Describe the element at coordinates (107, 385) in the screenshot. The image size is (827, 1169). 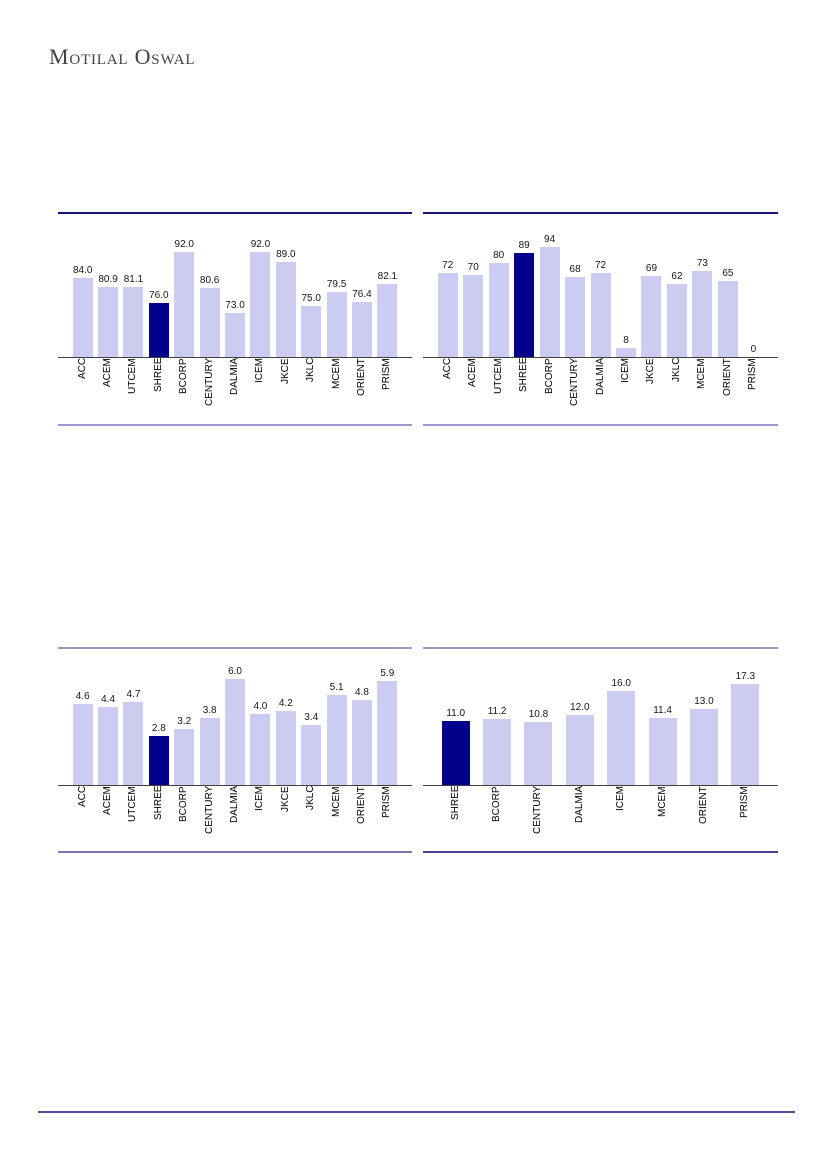
I see `category-label-cell: ACEM` at that location.